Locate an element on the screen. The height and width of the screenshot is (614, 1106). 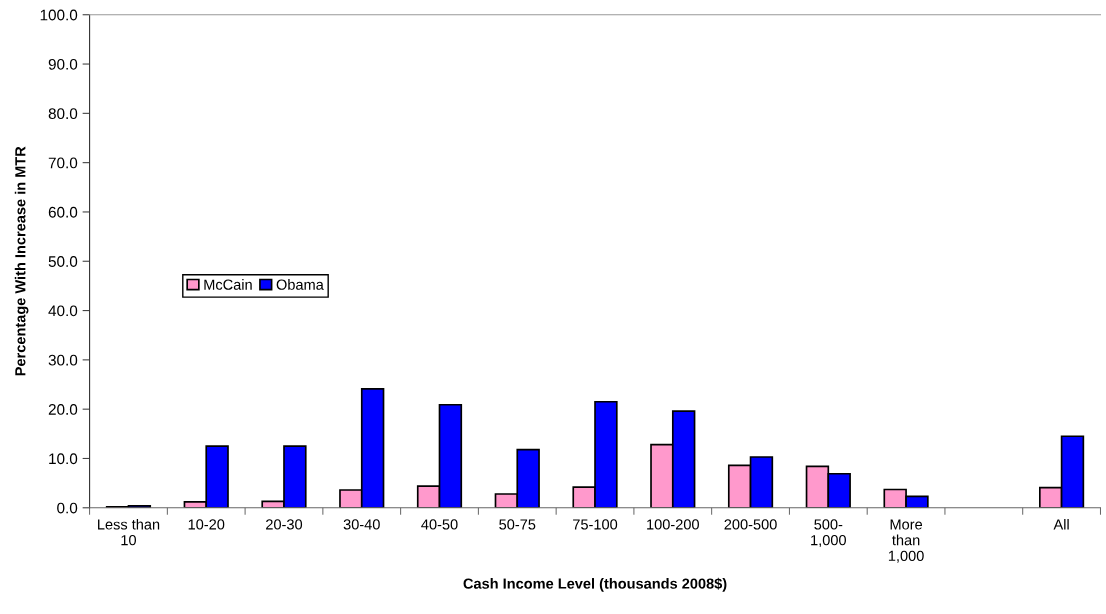
x-tick-label: 30-40 is located at coordinates (361, 524).